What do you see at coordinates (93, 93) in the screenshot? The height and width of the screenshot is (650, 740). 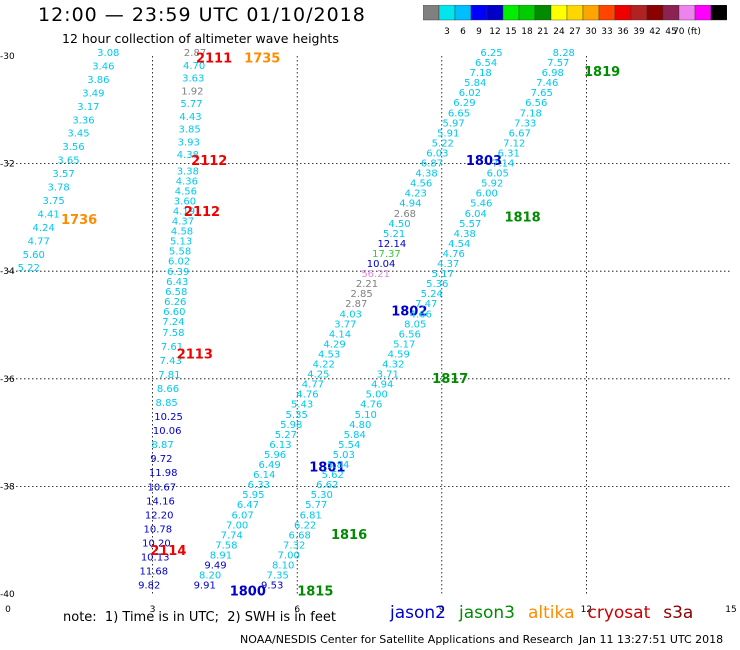 I see `wave-height-value: 3.49` at bounding box center [93, 93].